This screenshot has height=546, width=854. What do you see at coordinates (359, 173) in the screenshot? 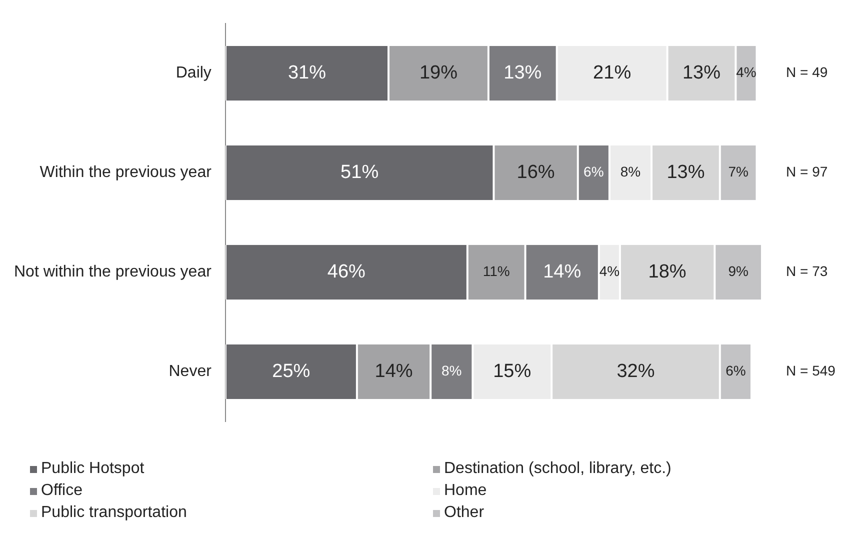
I see `data-label: 51%` at bounding box center [359, 173].